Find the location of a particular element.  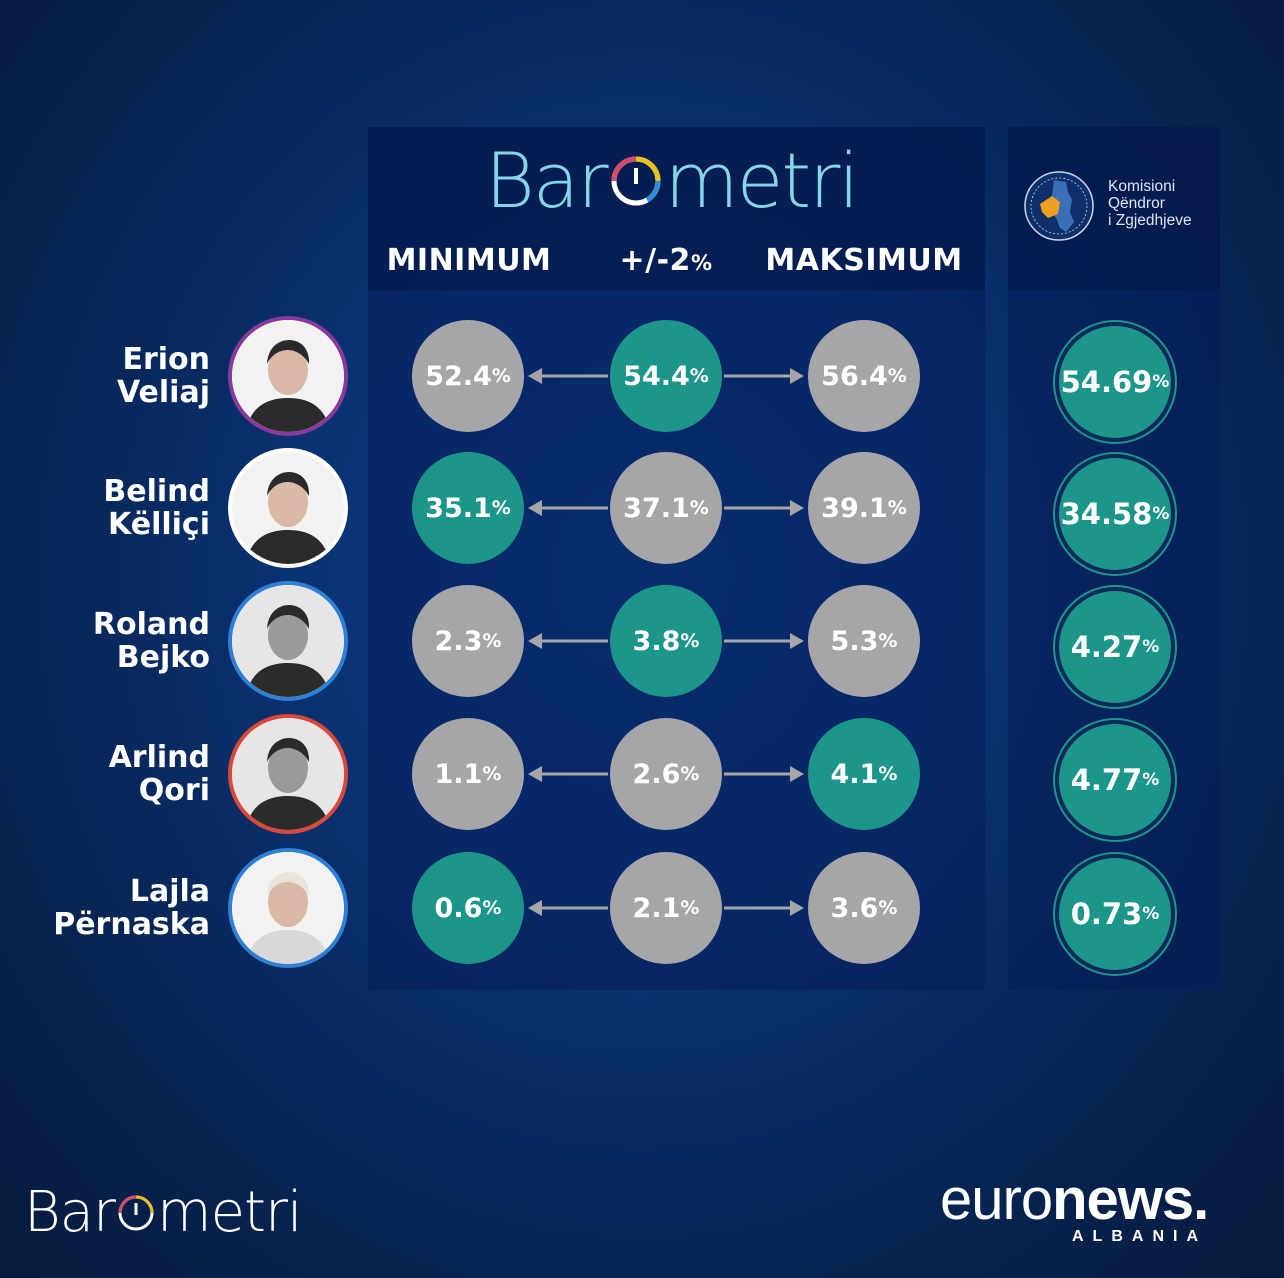

estimate-mid-bubble: 2.1% is located at coordinates (666, 908).